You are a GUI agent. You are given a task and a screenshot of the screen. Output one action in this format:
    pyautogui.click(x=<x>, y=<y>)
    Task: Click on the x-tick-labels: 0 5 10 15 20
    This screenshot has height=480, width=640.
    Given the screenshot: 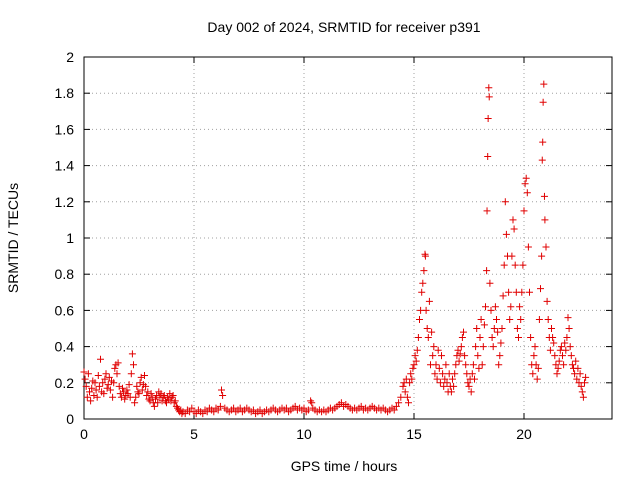 What is the action you would take?
    pyautogui.click(x=306, y=434)
    